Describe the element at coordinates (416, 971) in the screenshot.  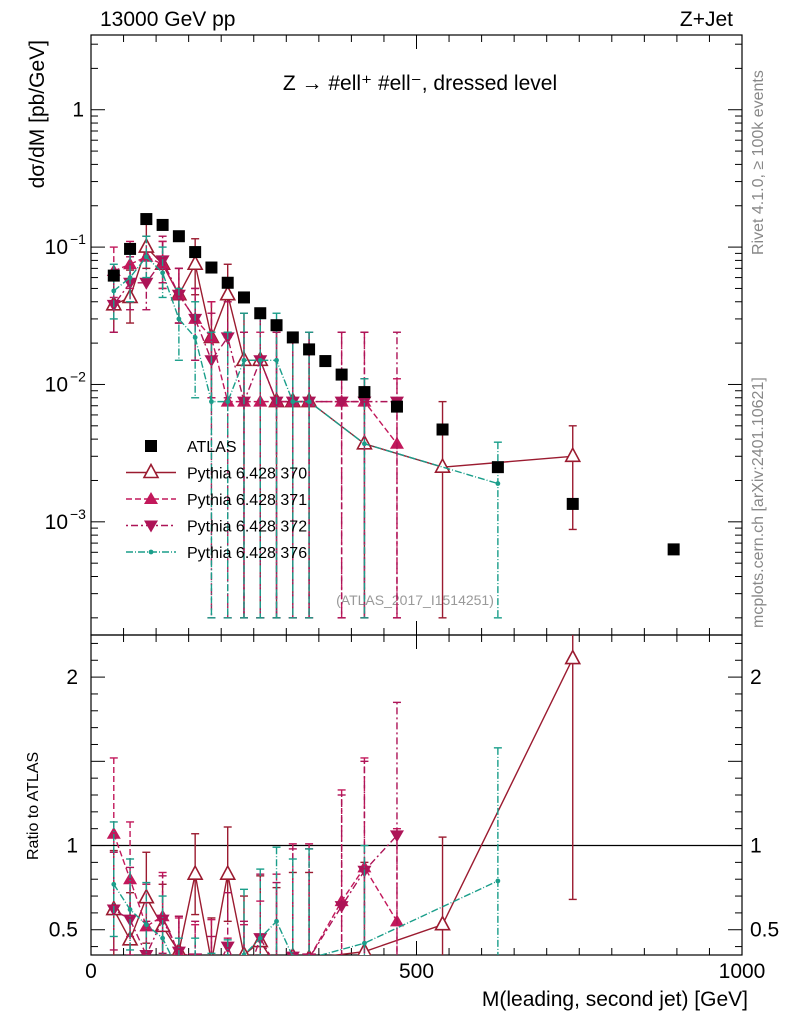
I see `x-tick-label: 500` at that location.